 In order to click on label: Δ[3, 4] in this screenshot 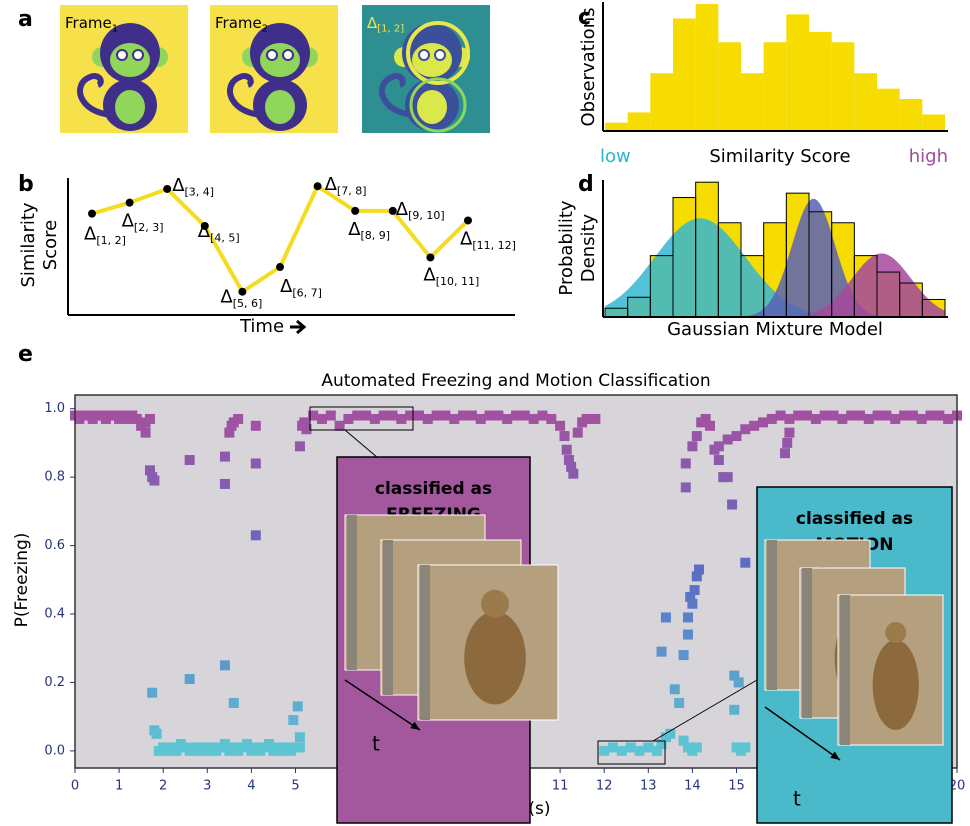, I will do `click(193, 186)`.